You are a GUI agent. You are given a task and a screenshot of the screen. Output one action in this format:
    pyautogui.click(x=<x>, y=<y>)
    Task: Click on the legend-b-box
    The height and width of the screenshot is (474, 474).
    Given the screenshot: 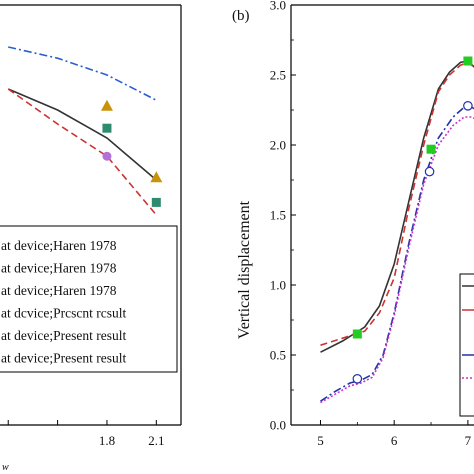 What is the action you would take?
    pyautogui.click(x=466, y=345)
    